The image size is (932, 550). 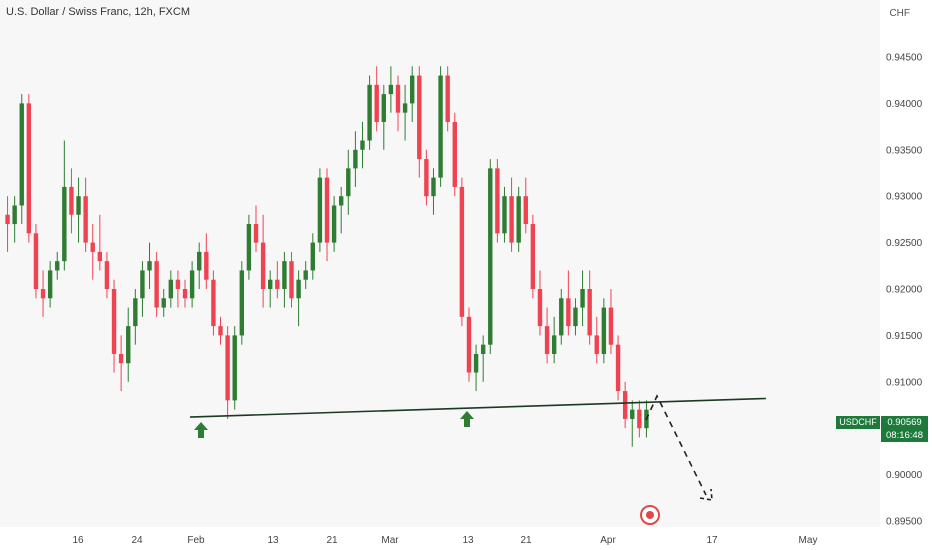 What do you see at coordinates (904, 522) in the screenshot?
I see `y-tick-label: 0.89500` at bounding box center [904, 522].